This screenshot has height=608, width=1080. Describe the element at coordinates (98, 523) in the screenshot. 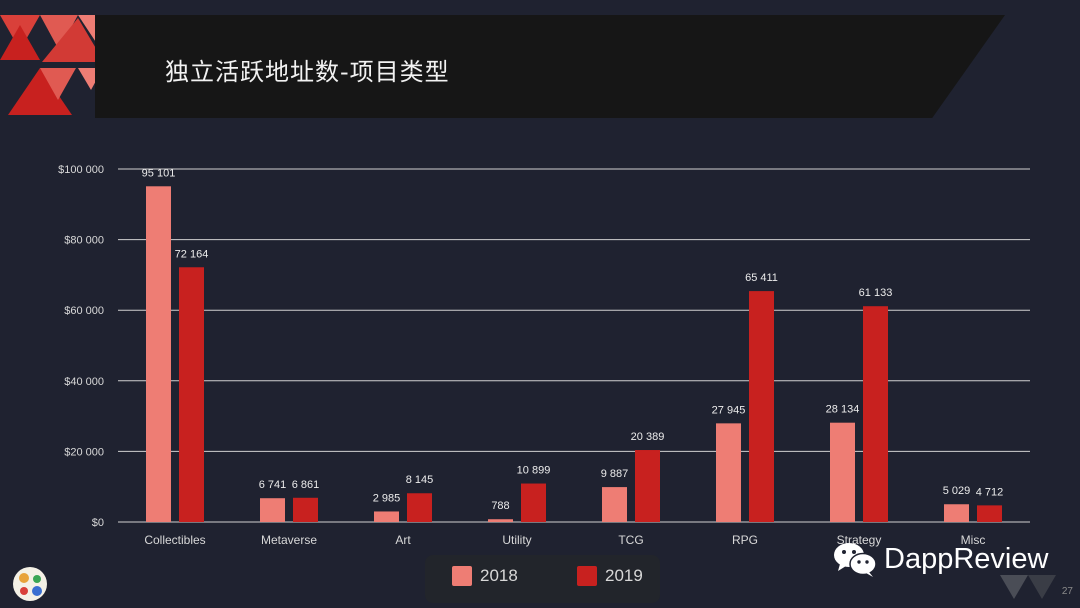

I see `y-tick-label: $0` at that location.